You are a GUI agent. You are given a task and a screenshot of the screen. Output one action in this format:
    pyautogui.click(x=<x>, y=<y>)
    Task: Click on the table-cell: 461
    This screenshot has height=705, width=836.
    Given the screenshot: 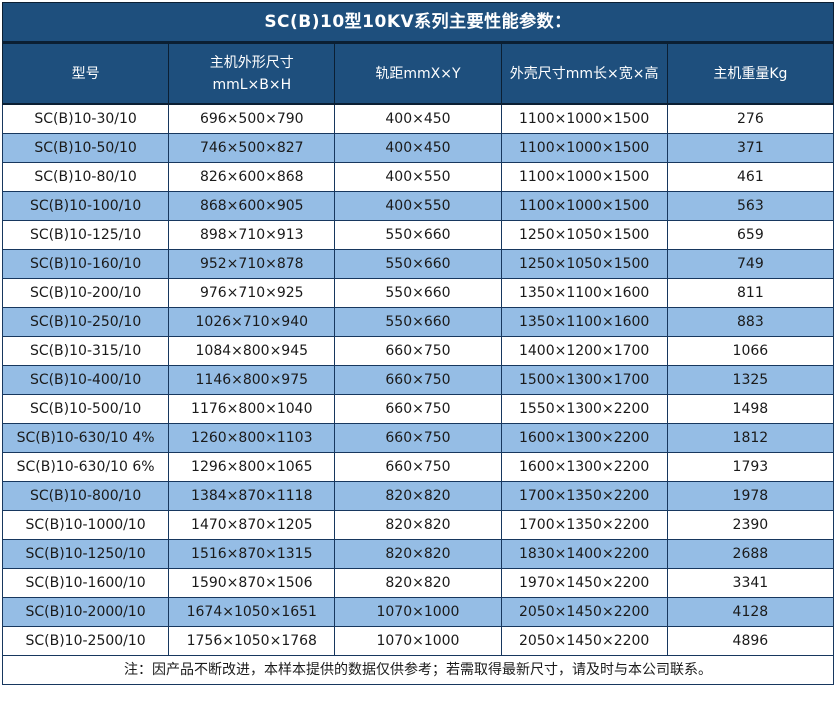 What is the action you would take?
    pyautogui.click(x=750, y=177)
    